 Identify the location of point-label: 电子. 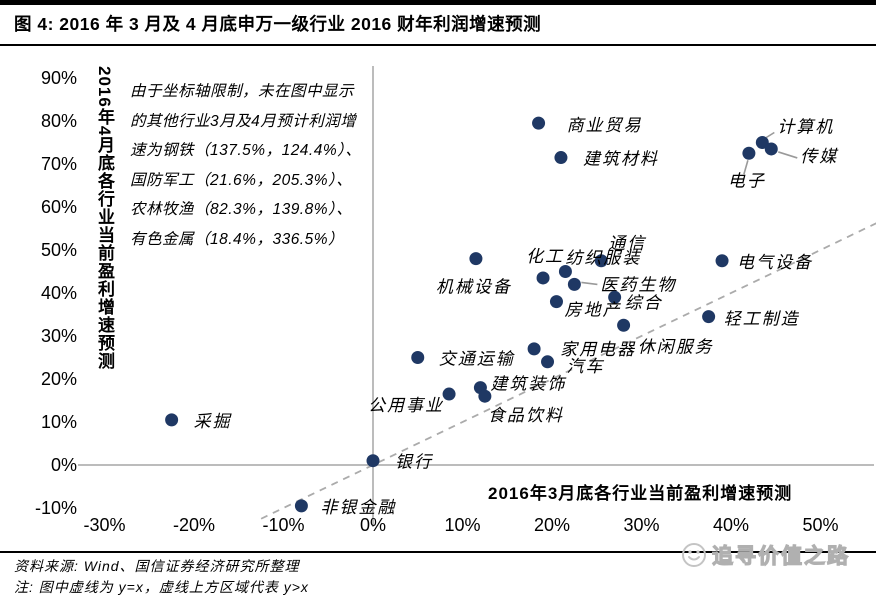
(747, 180).